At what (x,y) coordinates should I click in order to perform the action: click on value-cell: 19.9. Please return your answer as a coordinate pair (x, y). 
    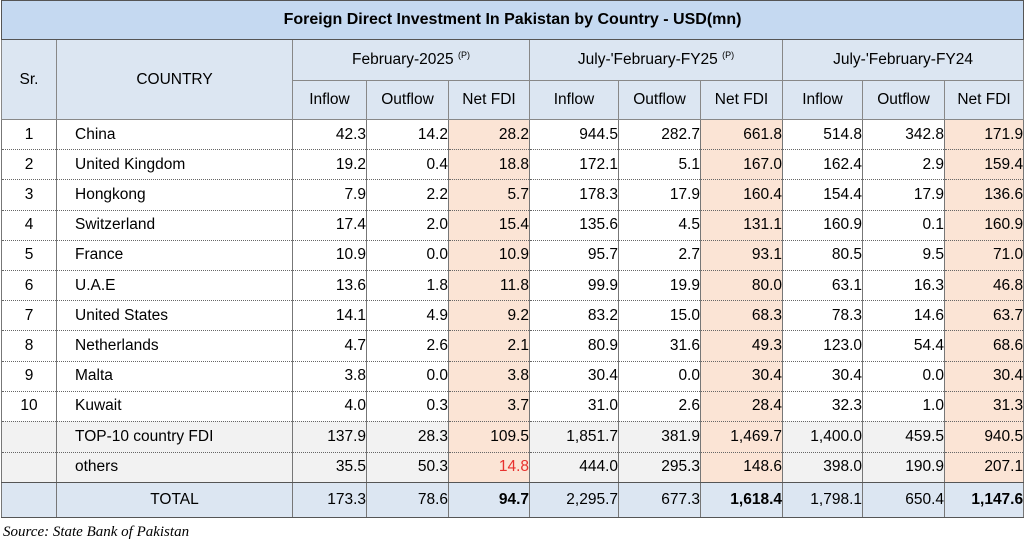
    Looking at the image, I should click on (659, 286).